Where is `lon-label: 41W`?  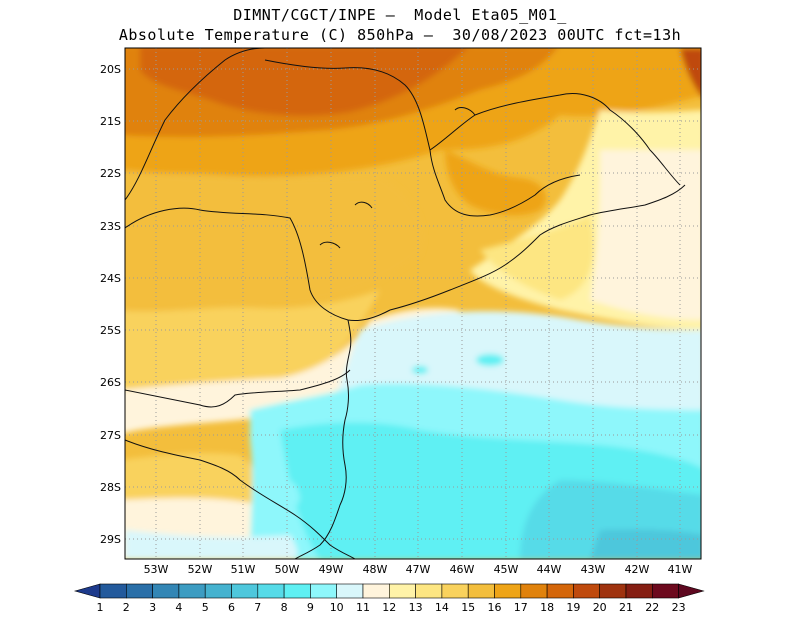 lon-label: 41W is located at coordinates (680, 569).